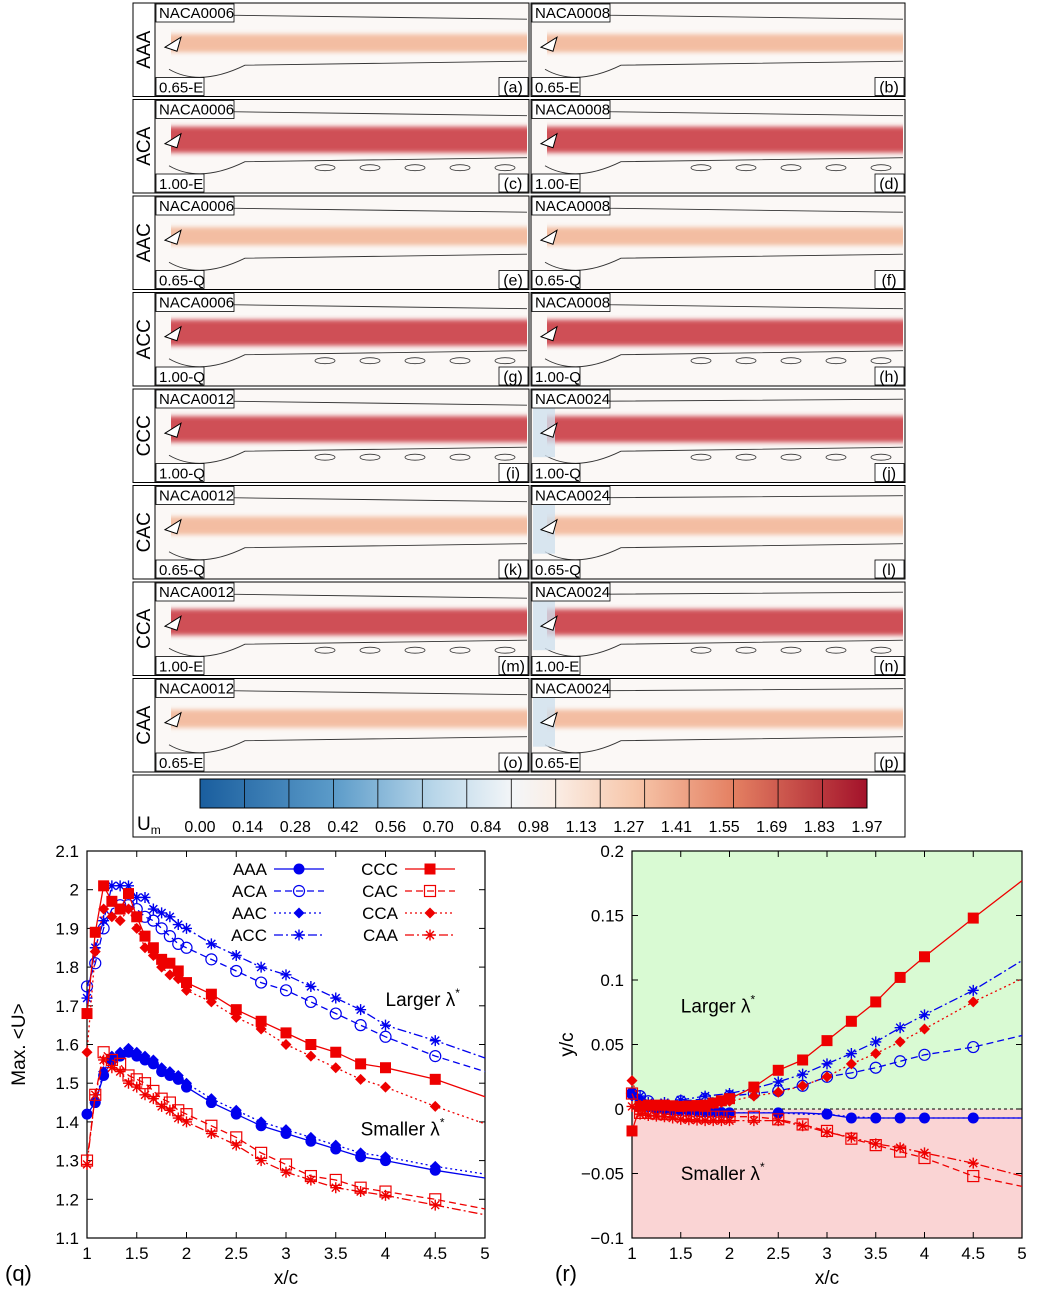 The width and height of the screenshot is (1038, 1291). I want to click on annotation-label: Smaller λ*, so click(723, 1172).